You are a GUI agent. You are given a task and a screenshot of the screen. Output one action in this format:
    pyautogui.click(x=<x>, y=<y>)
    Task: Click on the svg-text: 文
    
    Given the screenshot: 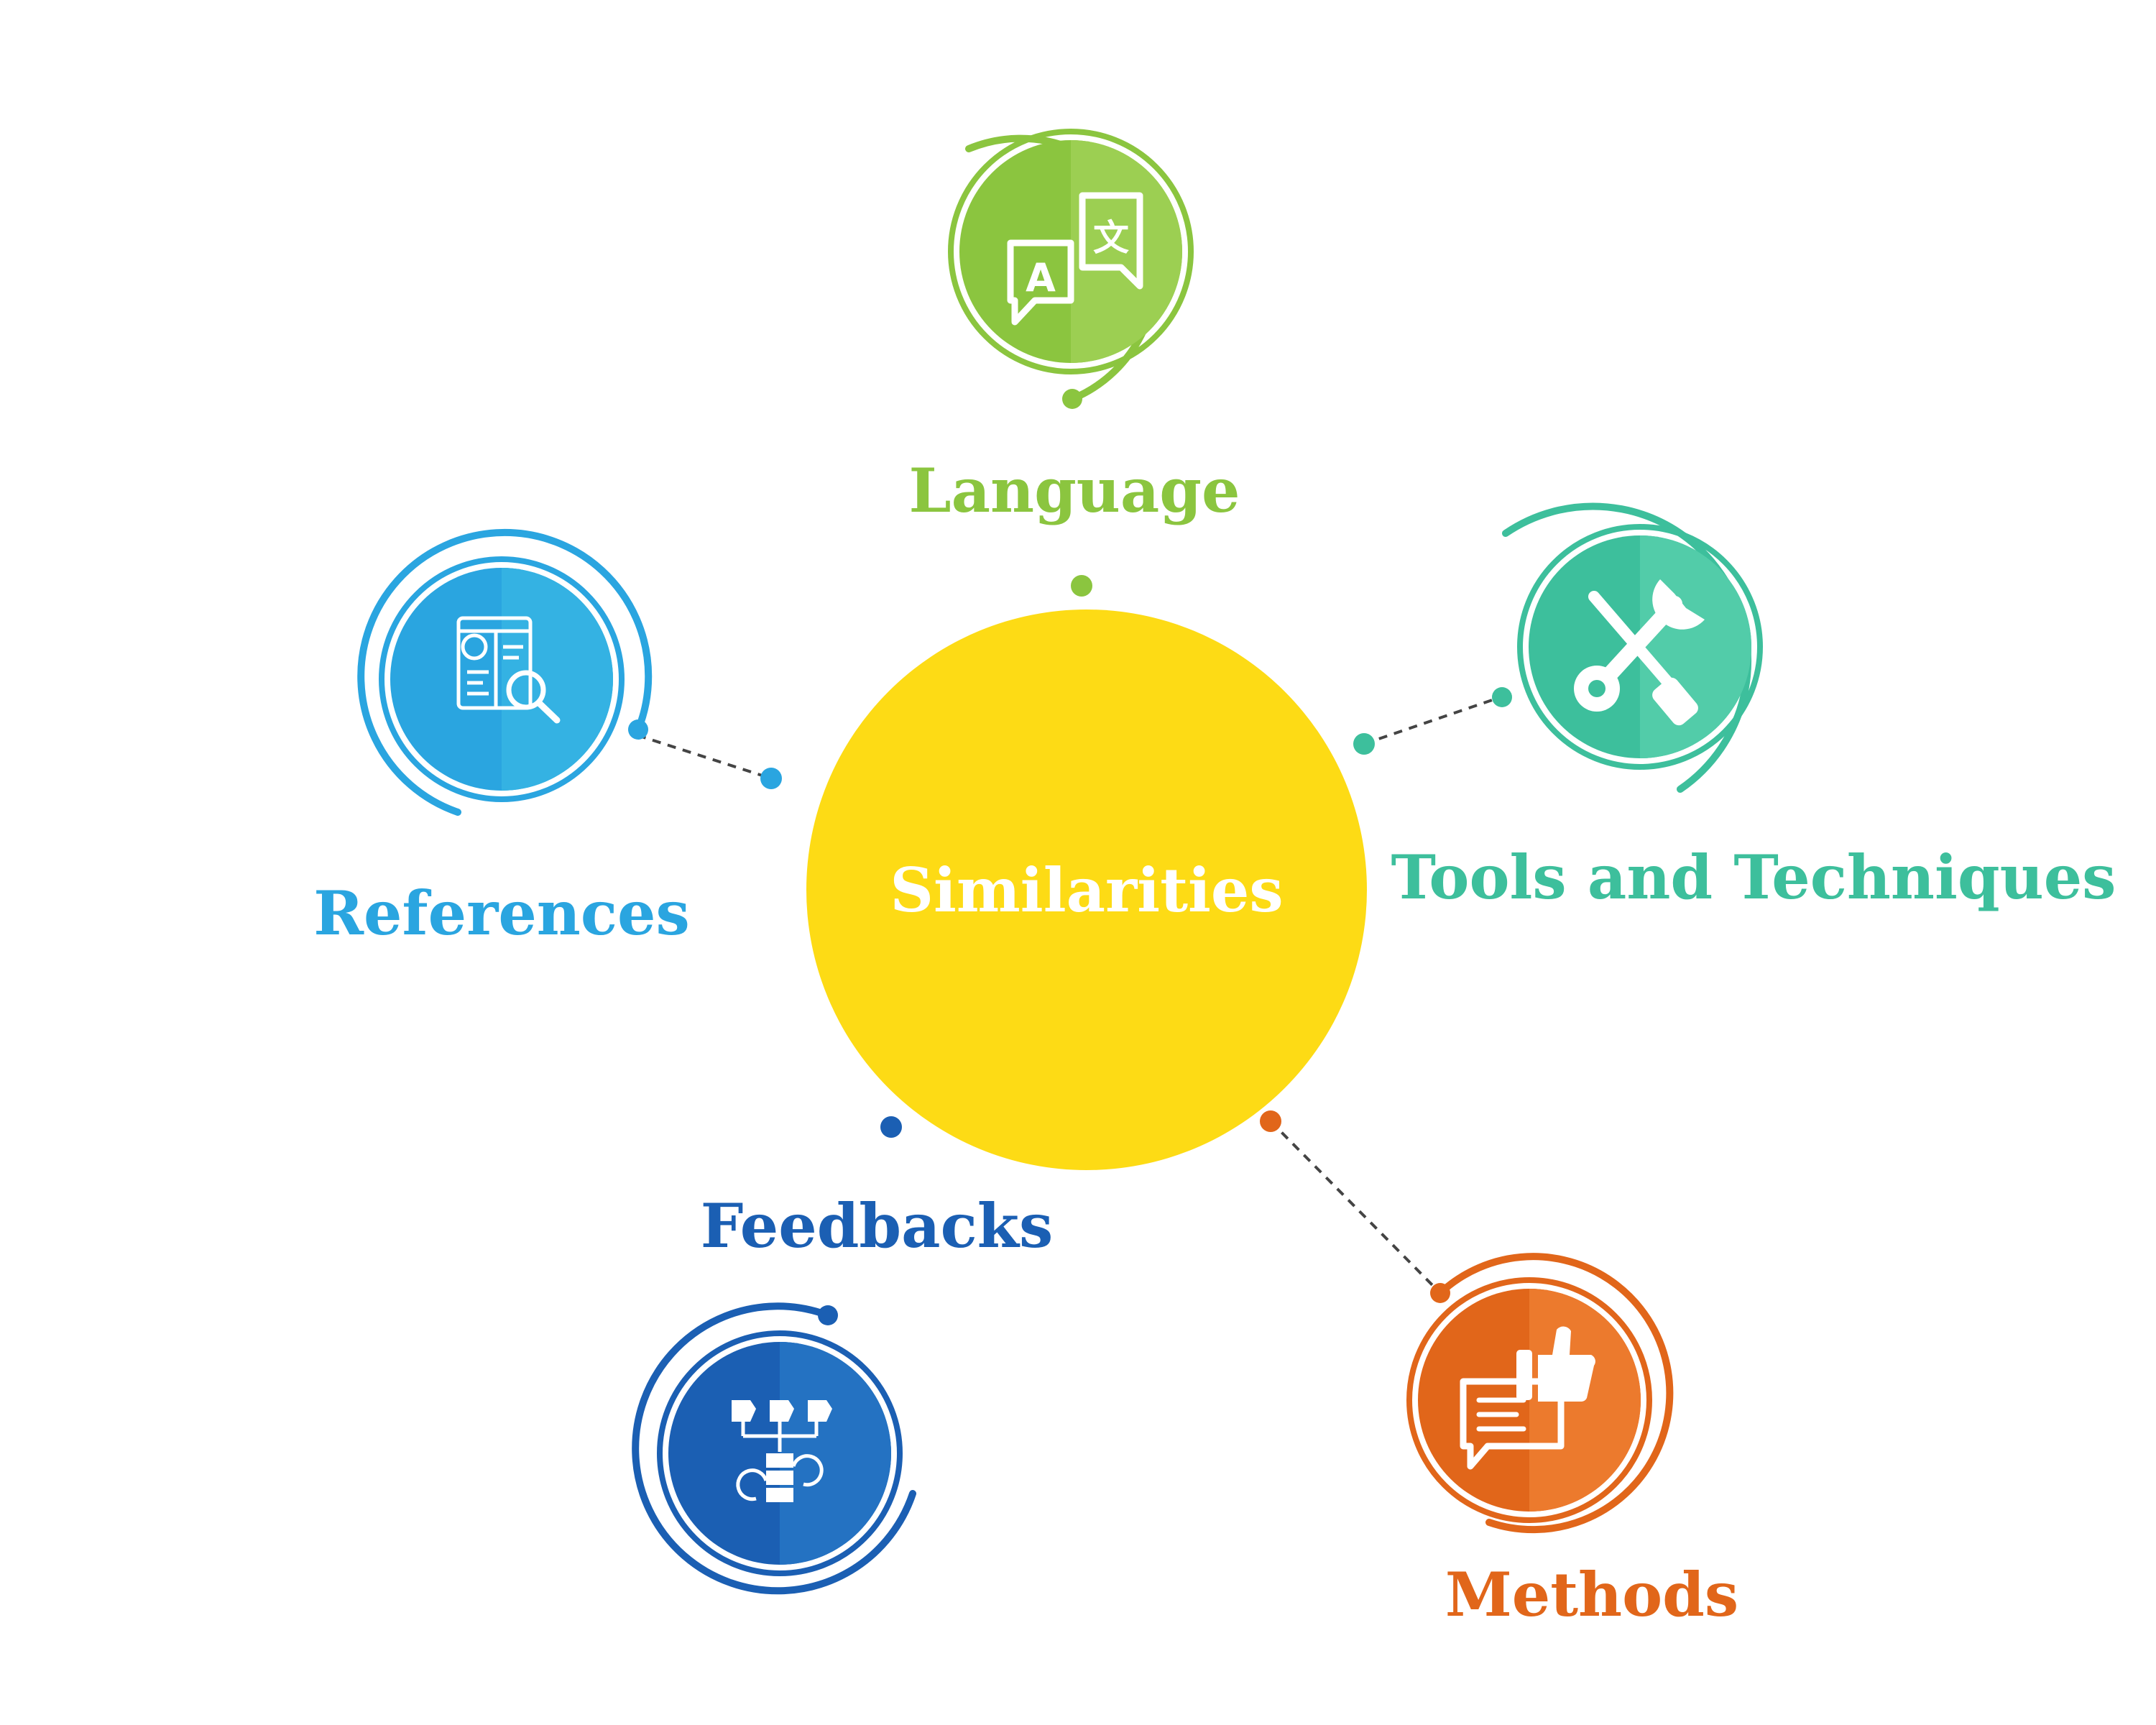 What is the action you would take?
    pyautogui.click(x=1111, y=238)
    